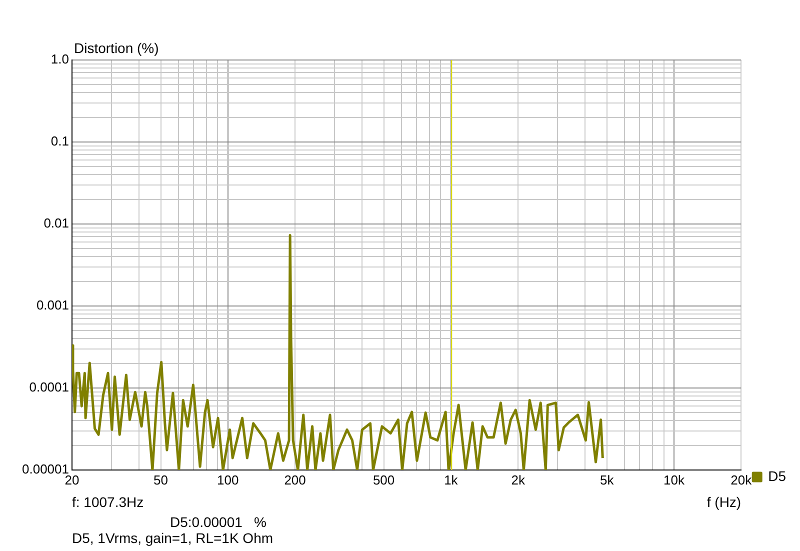  I want to click on x-tick-label: 20, so click(72, 480).